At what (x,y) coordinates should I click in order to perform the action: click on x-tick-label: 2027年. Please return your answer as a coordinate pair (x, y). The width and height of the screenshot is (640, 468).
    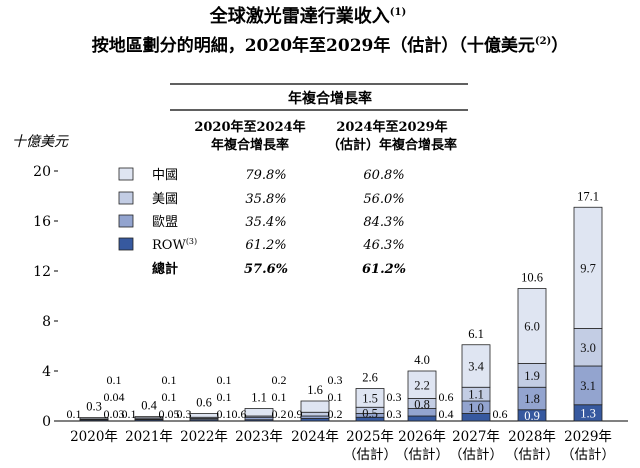
    Looking at the image, I should click on (476, 437).